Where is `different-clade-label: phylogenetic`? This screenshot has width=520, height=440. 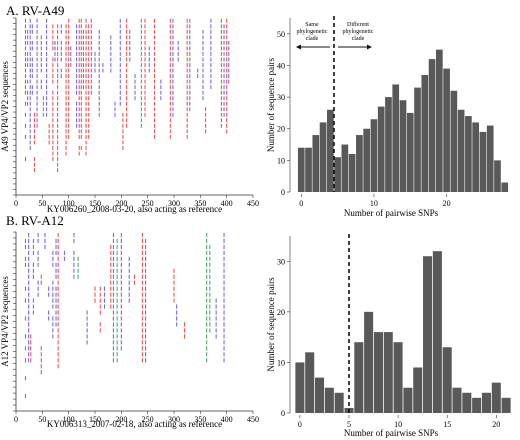
different-clade-label: phylogenetic is located at coordinates (357, 32).